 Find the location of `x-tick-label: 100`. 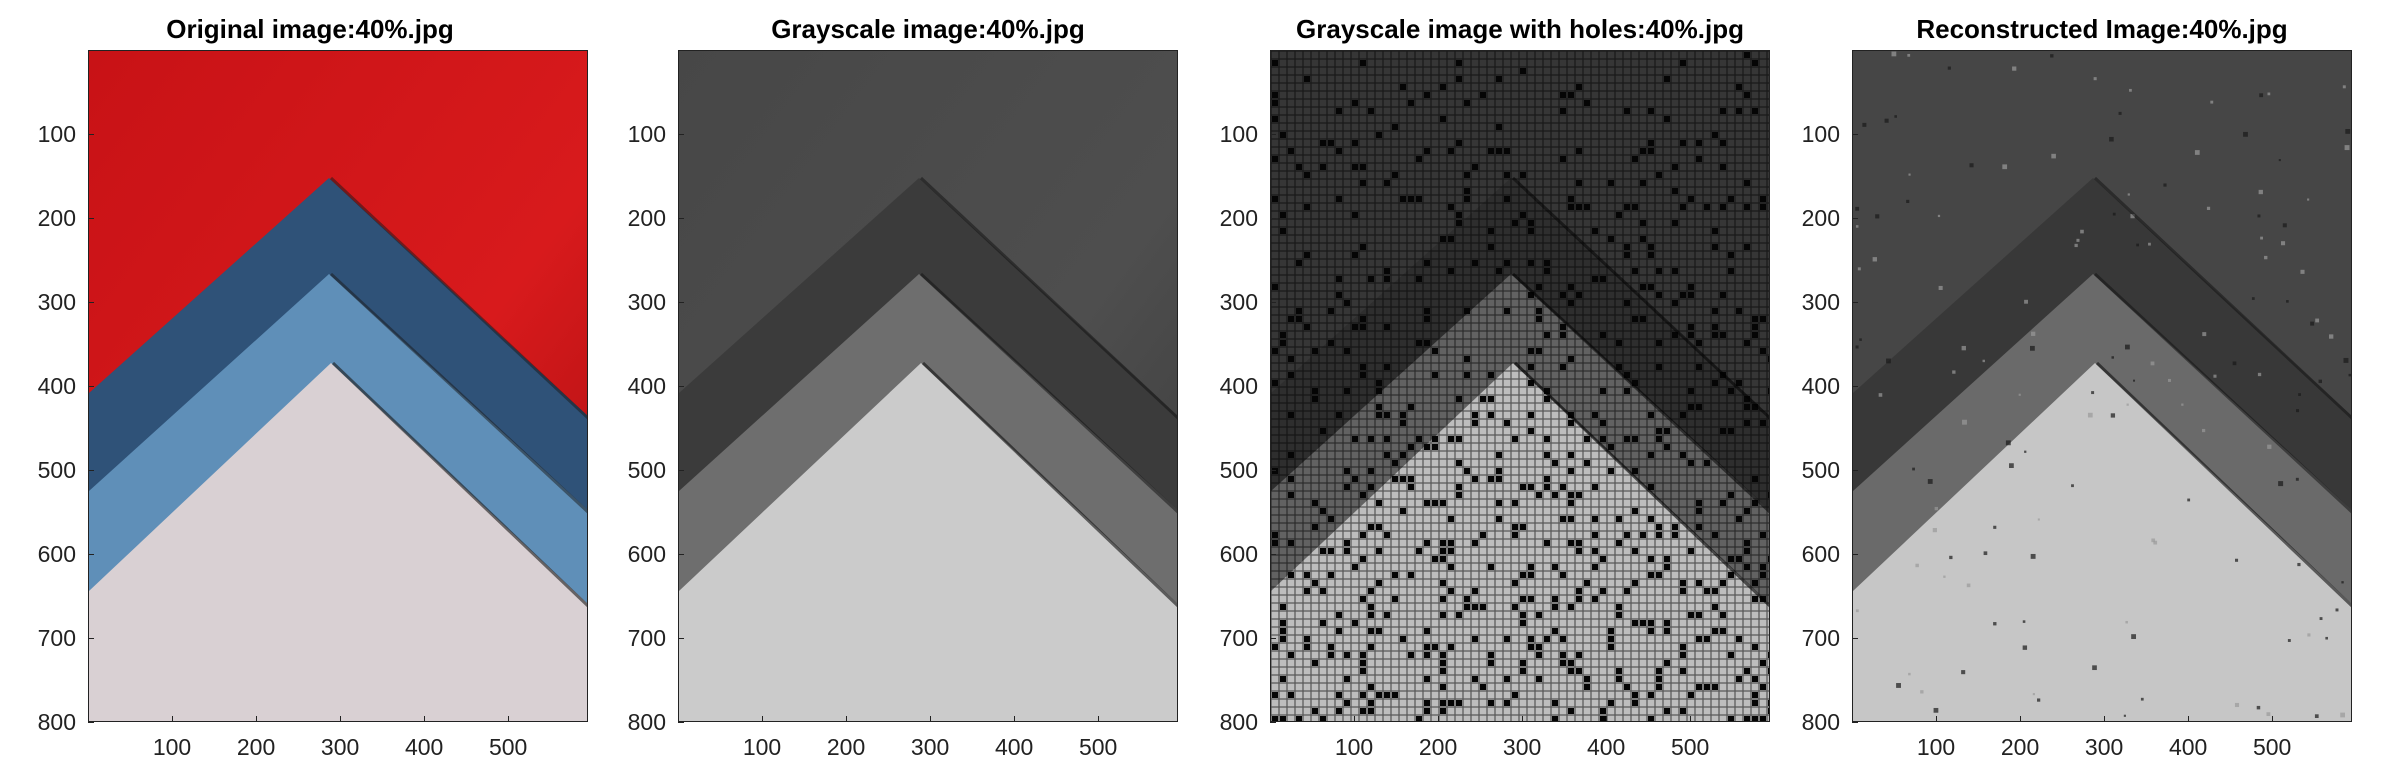

x-tick-label: 100 is located at coordinates (172, 747).